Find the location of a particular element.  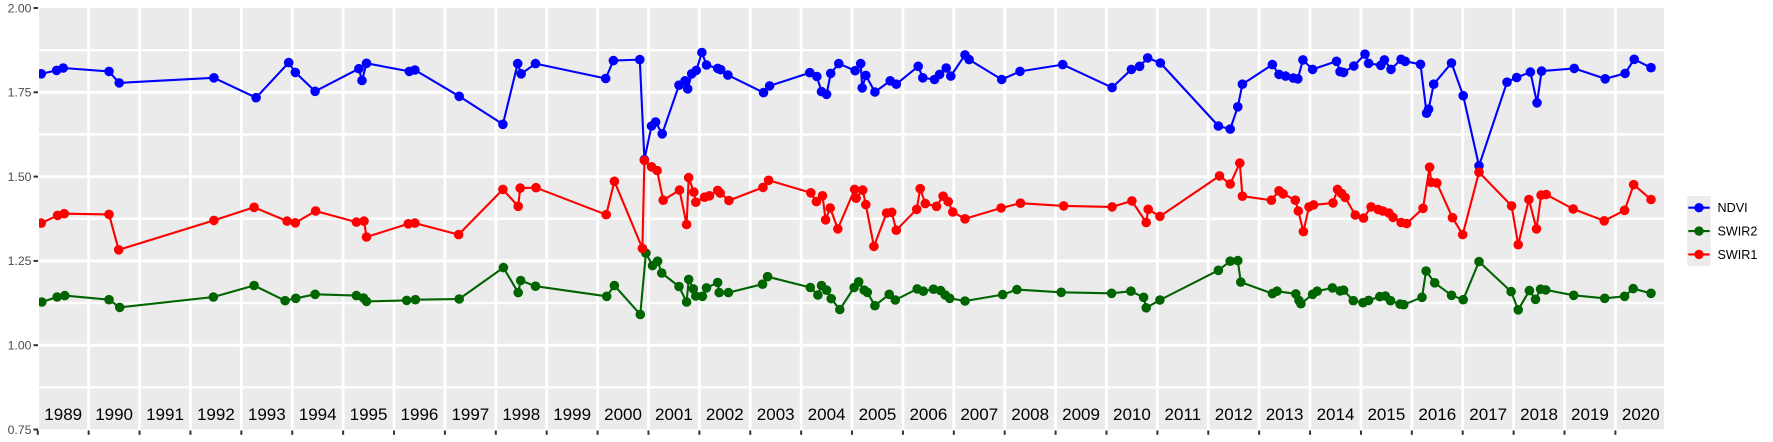

legend-label-swir1: SWIR1 is located at coordinates (1738, 255).